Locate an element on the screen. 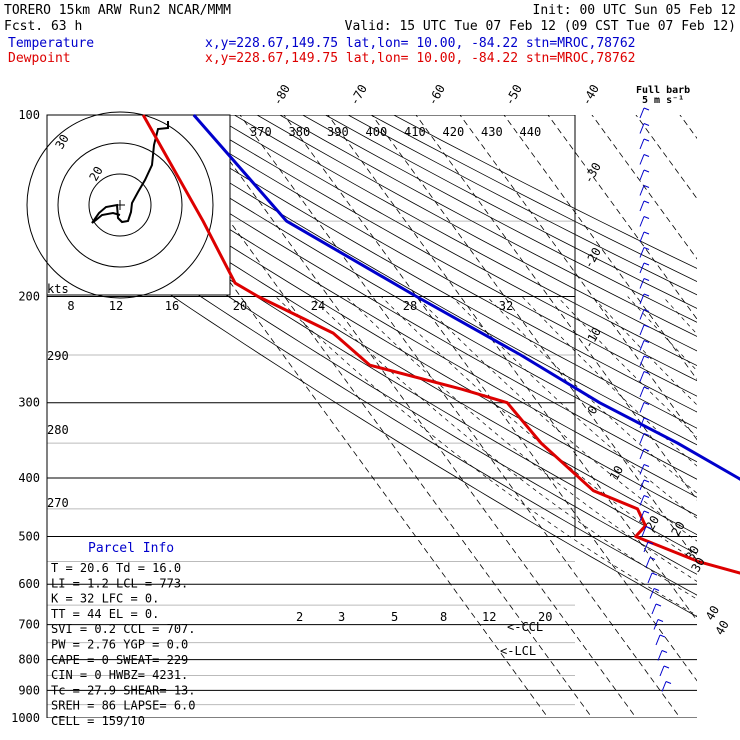 This screenshot has width=740, height=740. theta-label: 410 is located at coordinates (415, 132).